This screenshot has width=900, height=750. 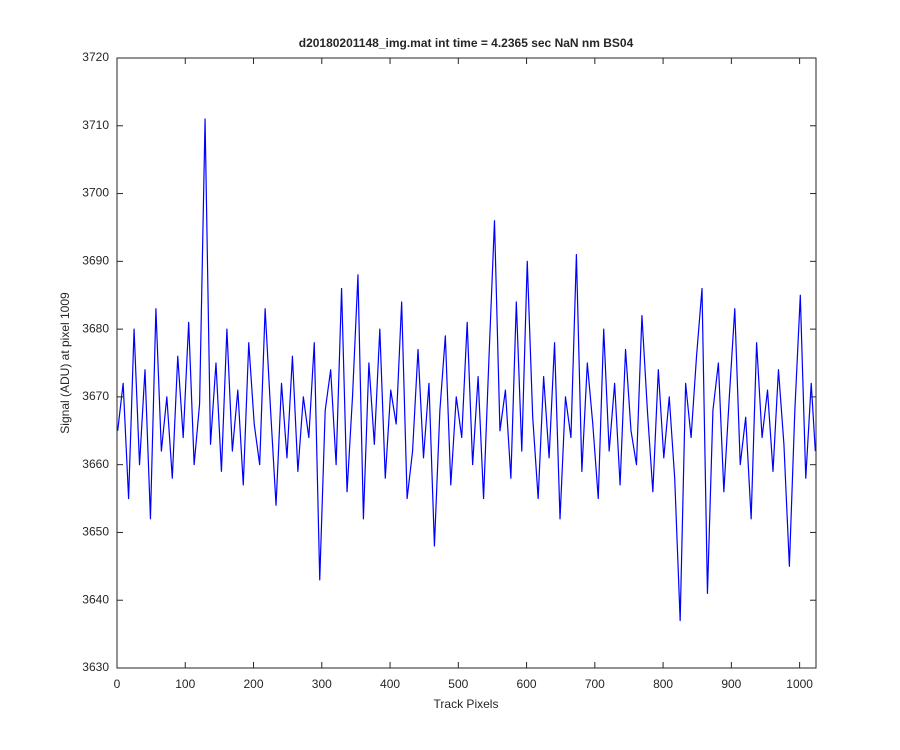 What do you see at coordinates (595, 684) in the screenshot?
I see `x-tick-label: 700` at bounding box center [595, 684].